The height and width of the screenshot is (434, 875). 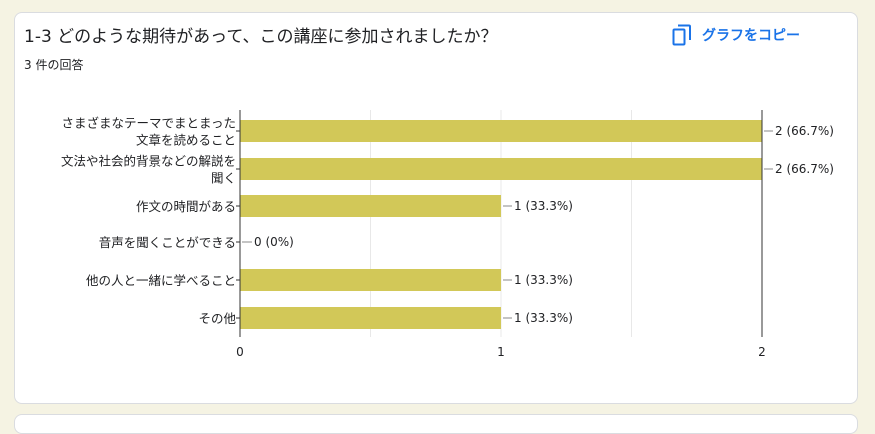 What do you see at coordinates (148, 123) in the screenshot?
I see `category-label: さまざまなテーマでまとまった` at bounding box center [148, 123].